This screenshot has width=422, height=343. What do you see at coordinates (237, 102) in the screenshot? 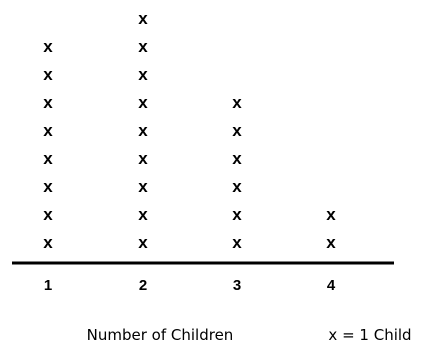
I see `x-mark-3-6: x` at bounding box center [237, 102].